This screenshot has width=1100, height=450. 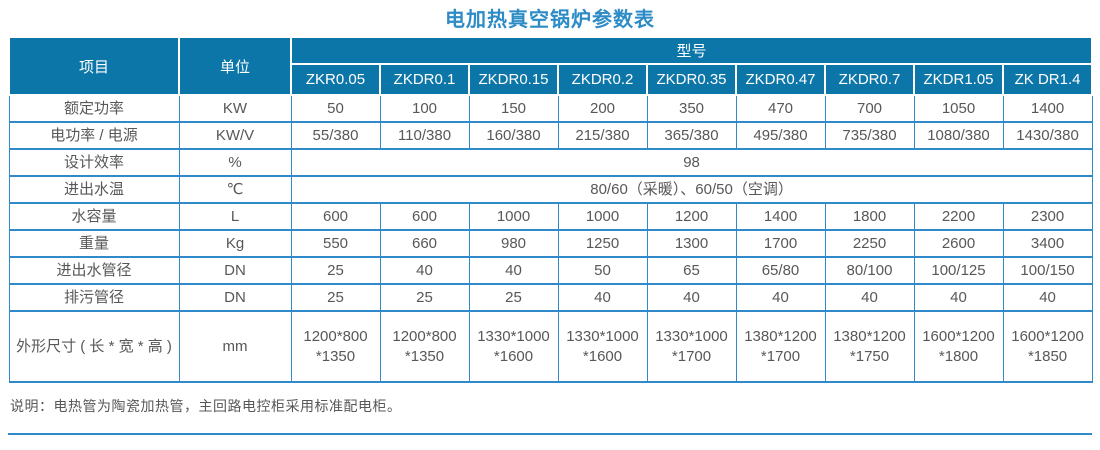 What do you see at coordinates (869, 108) in the screenshot?
I see `row-value-cell: 700` at bounding box center [869, 108].